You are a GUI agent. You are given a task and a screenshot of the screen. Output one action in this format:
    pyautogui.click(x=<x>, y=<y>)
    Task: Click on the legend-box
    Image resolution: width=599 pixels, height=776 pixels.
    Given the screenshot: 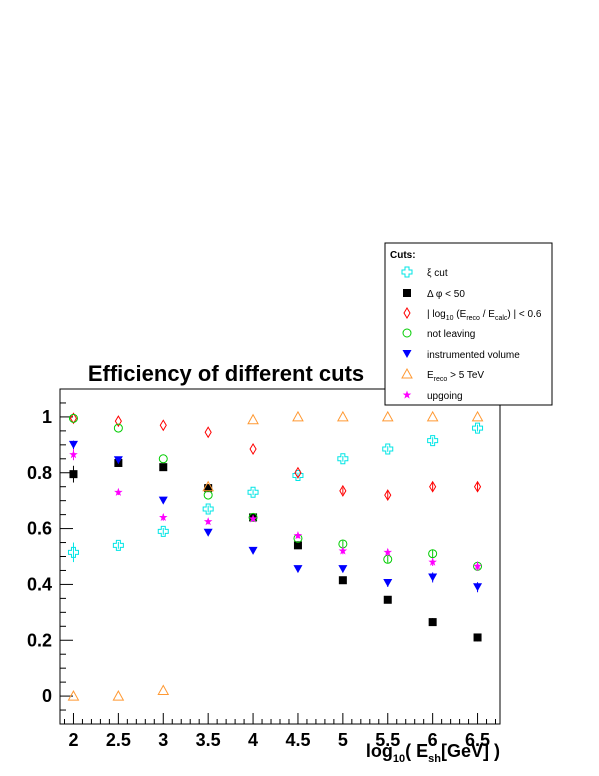 What is the action you would take?
    pyautogui.click(x=468, y=324)
    